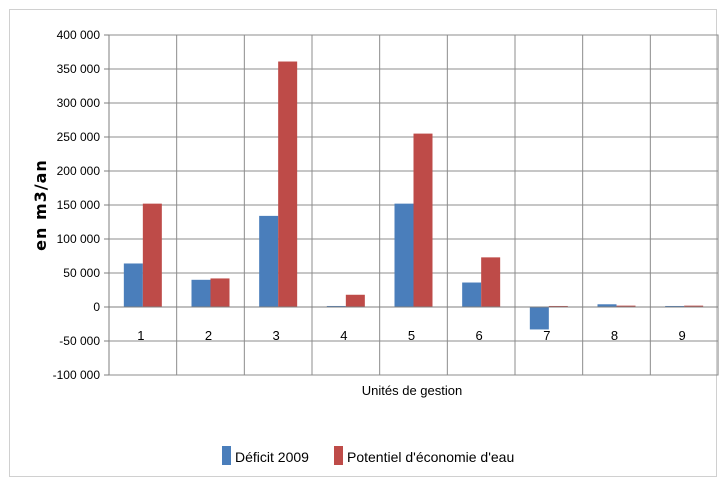 The width and height of the screenshot is (727, 484). What do you see at coordinates (40, 205) in the screenshot?
I see `y-axis-title: en m3/an` at bounding box center [40, 205].